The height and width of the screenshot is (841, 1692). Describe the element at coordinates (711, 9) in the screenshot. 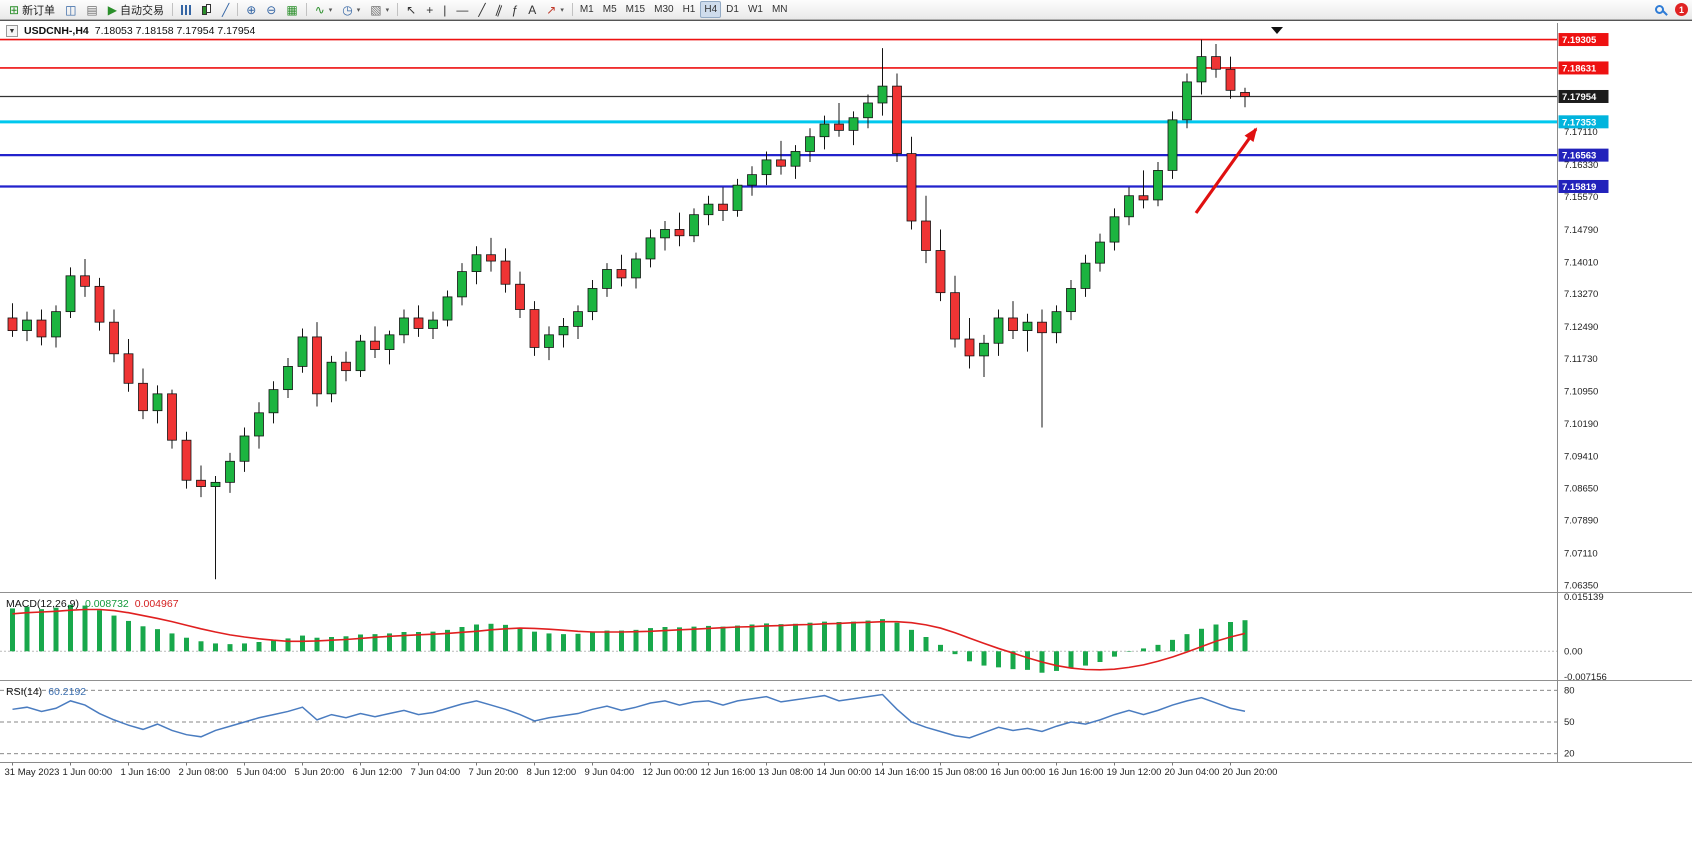

I see `timeframe-button-h4: H4` at that location.